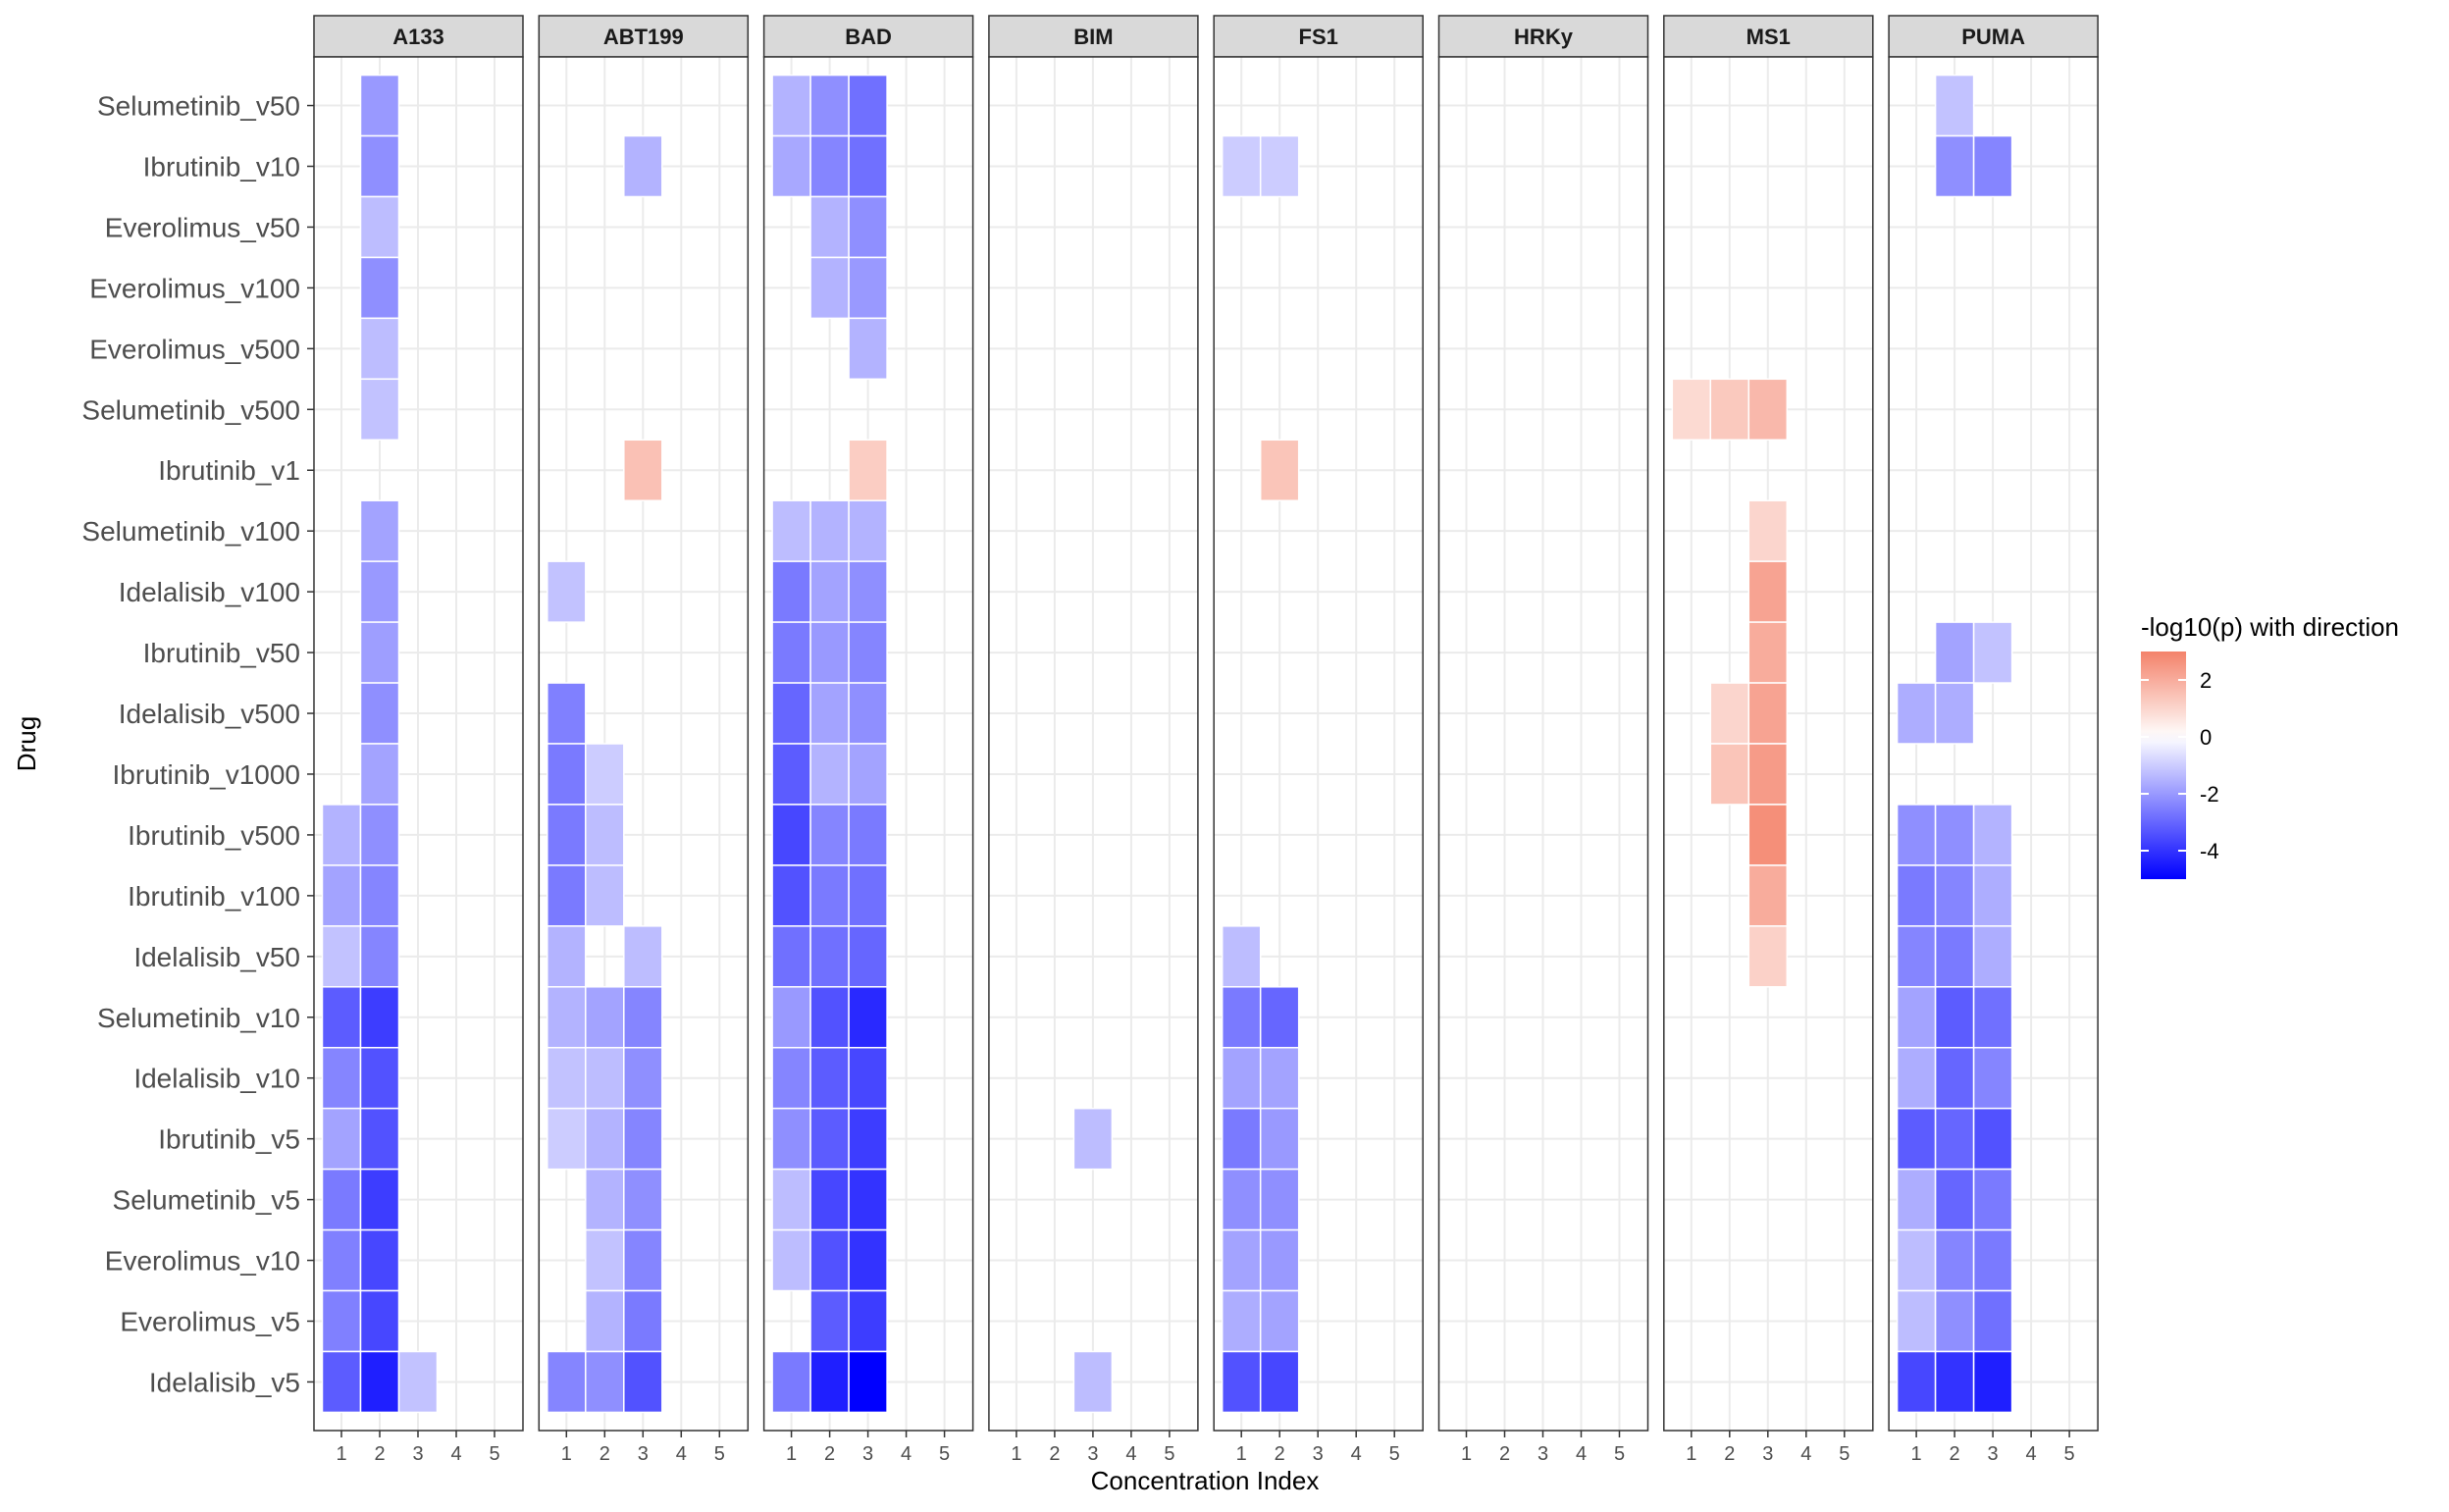  What do you see at coordinates (225, 1382) in the screenshot?
I see `y-tick-label: Idelalisib_v5` at bounding box center [225, 1382].